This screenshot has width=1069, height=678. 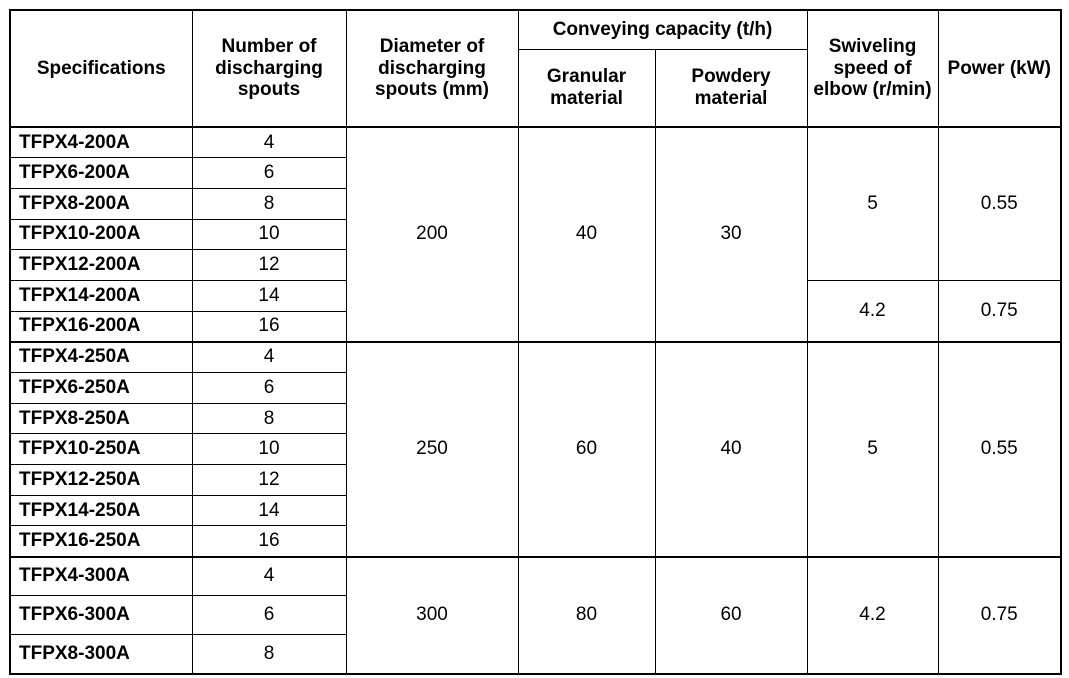 I want to click on model-cell: TFPX10-200A, so click(x=101, y=234).